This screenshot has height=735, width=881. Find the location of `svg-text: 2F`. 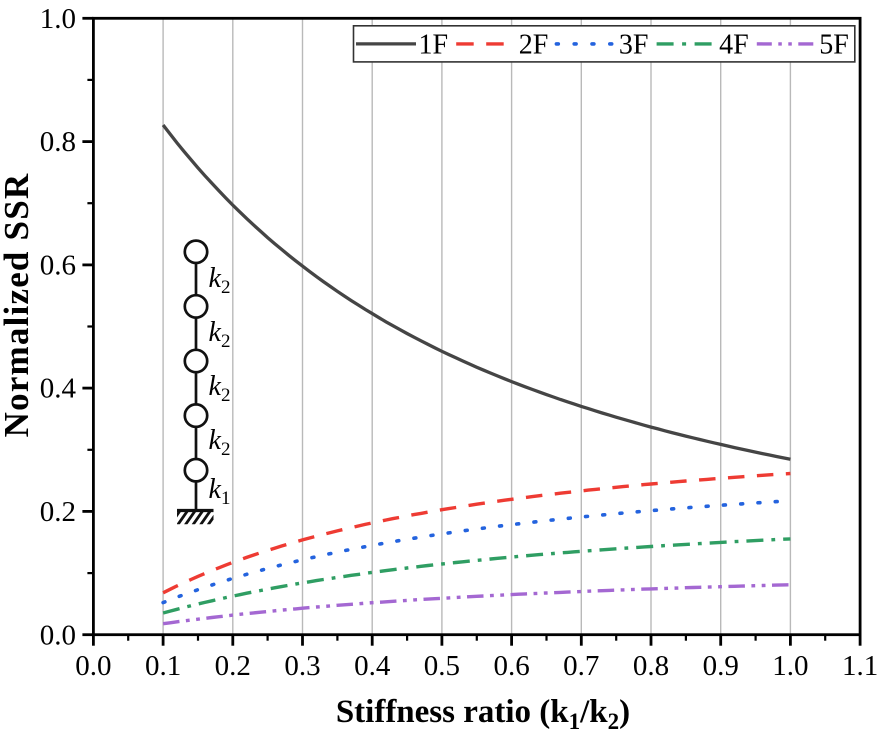

svg-text: 2F is located at coordinates (534, 45).